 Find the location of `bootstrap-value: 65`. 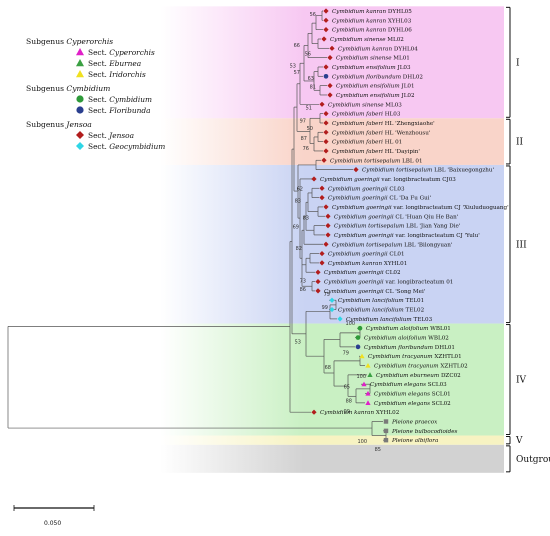

bootstrap-value: 65 is located at coordinates (347, 387).